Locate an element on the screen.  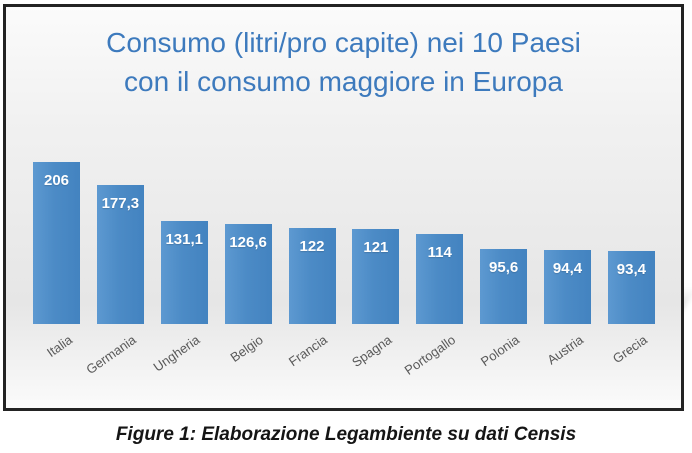
x-label-polonia: Polonia is located at coordinates (499, 351).